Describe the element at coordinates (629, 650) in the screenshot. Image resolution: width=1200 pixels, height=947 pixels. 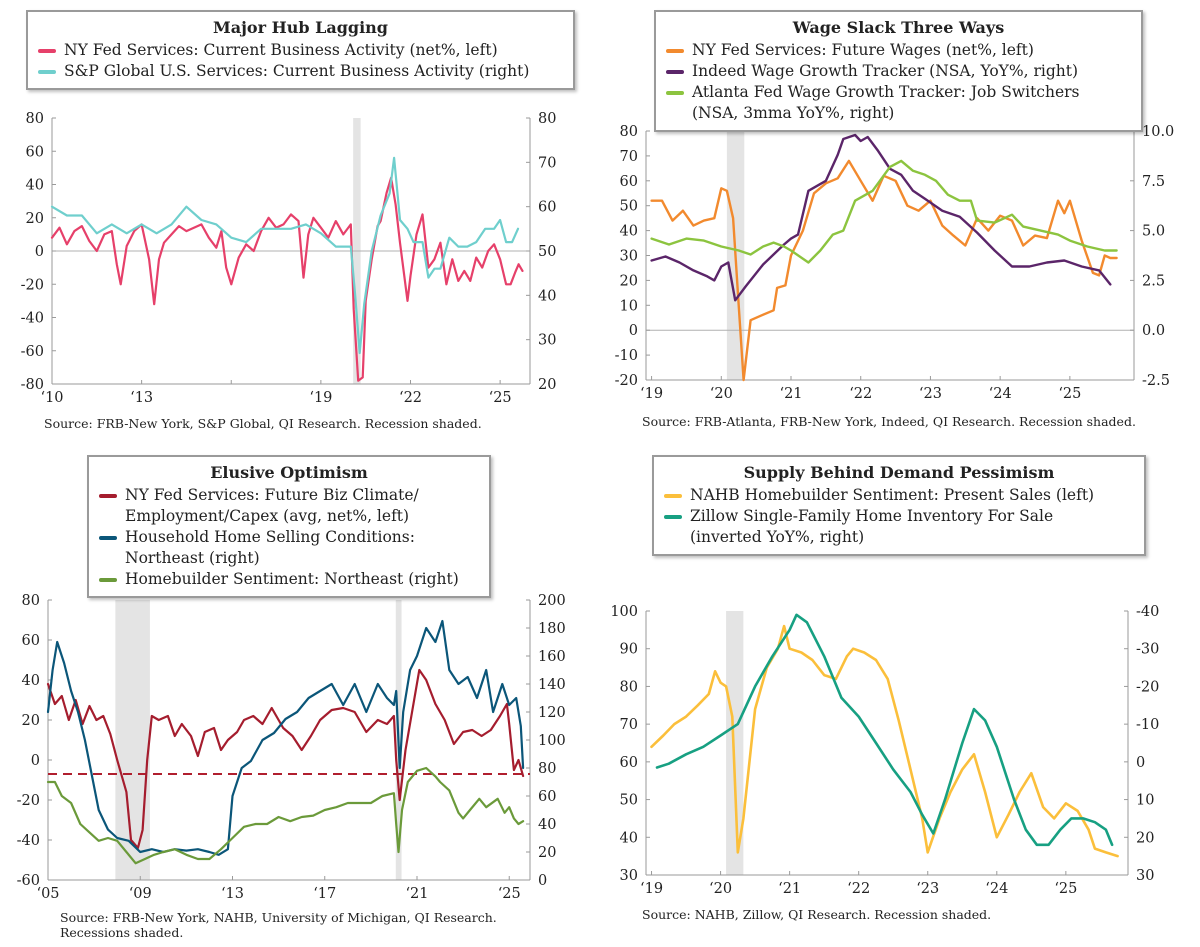
I see `left-tick-label: 90` at that location.